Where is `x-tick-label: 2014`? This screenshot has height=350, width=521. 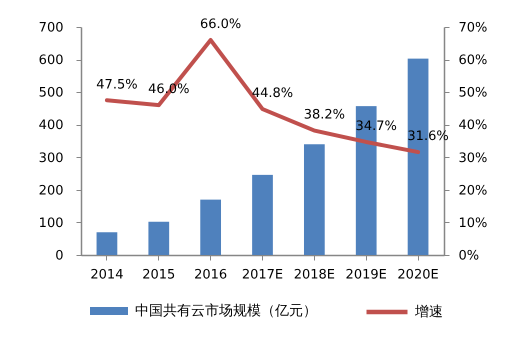
x-tick-label: 2014 is located at coordinates (107, 275).